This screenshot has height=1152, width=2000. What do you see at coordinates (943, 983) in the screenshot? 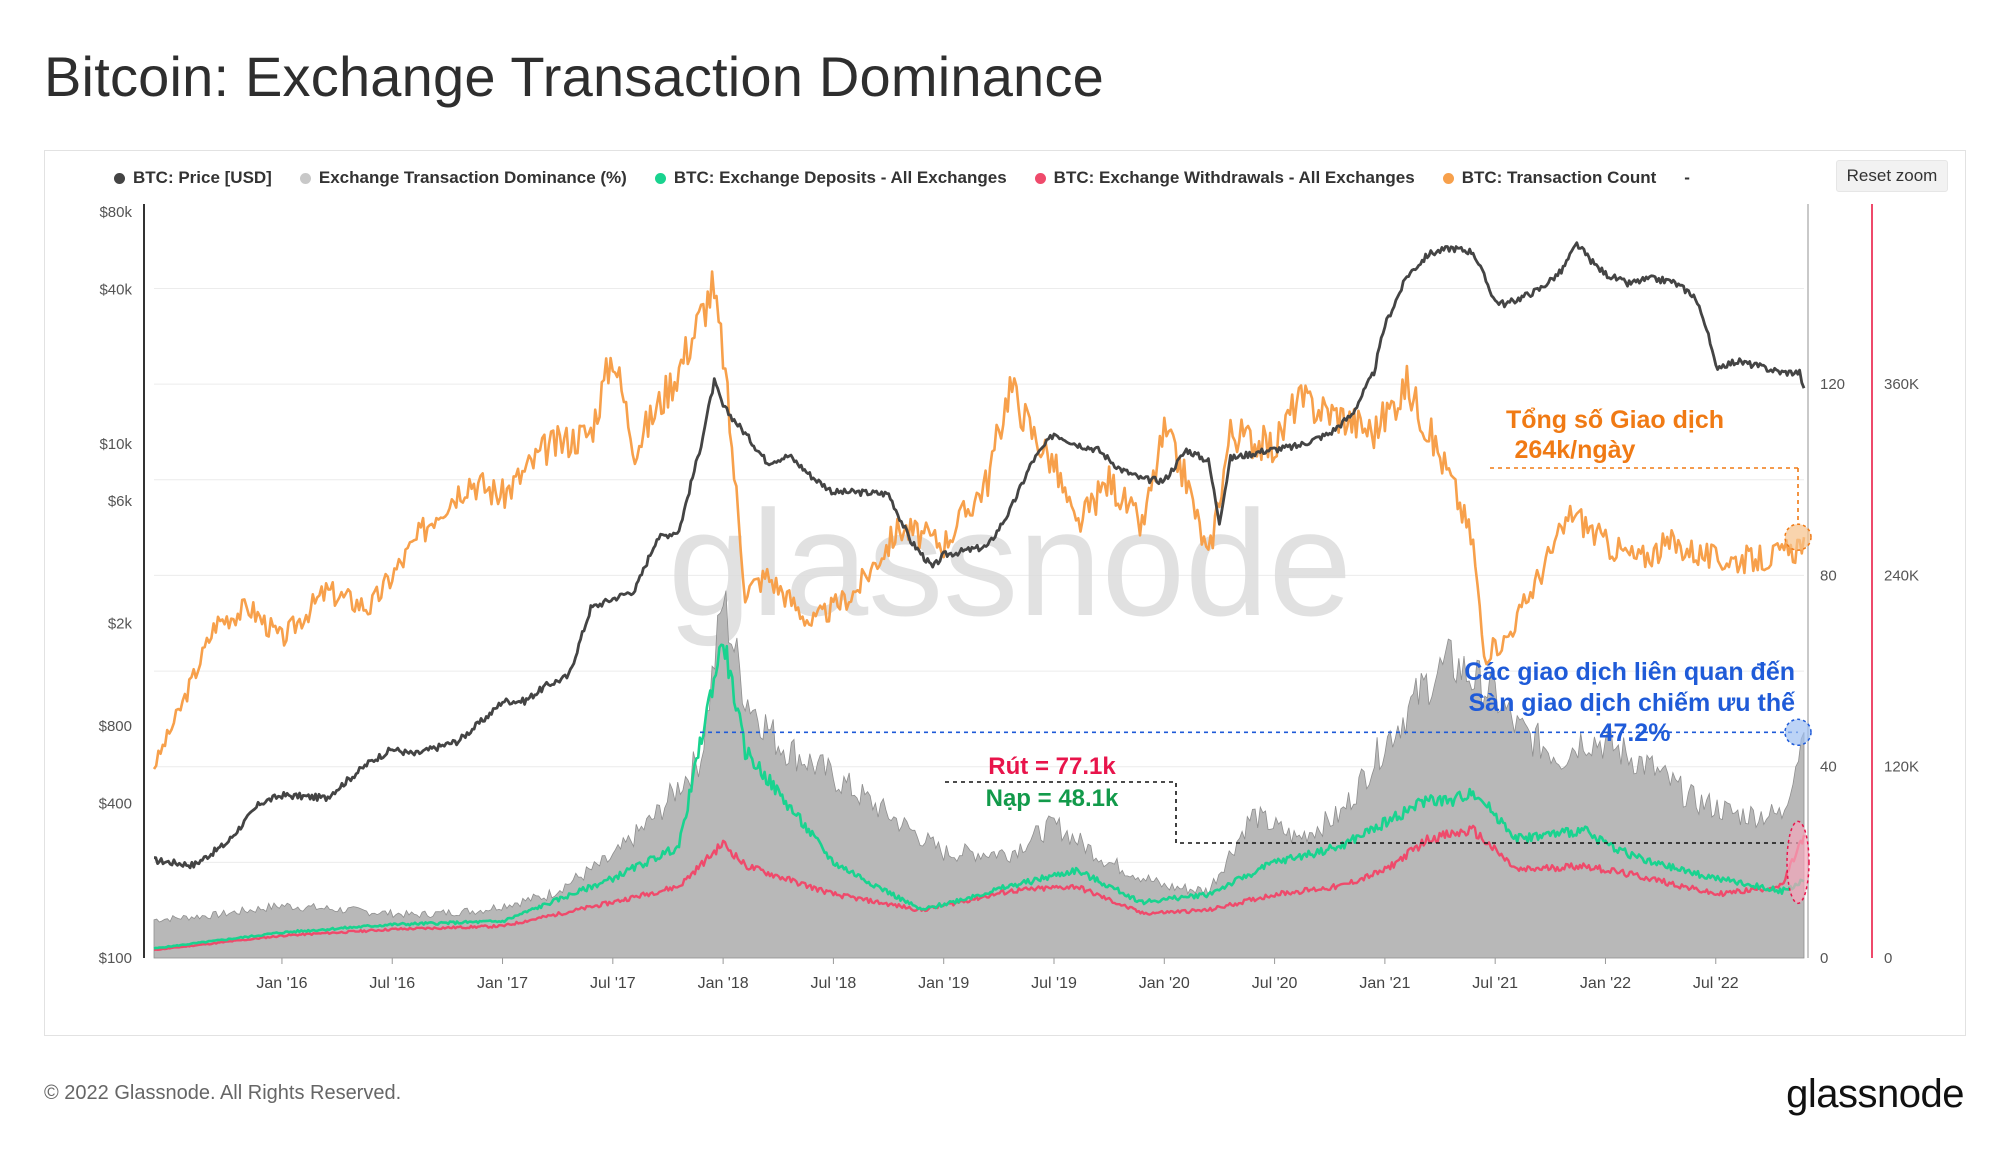
I see `x-tick-label: Jan '19` at bounding box center [943, 983].